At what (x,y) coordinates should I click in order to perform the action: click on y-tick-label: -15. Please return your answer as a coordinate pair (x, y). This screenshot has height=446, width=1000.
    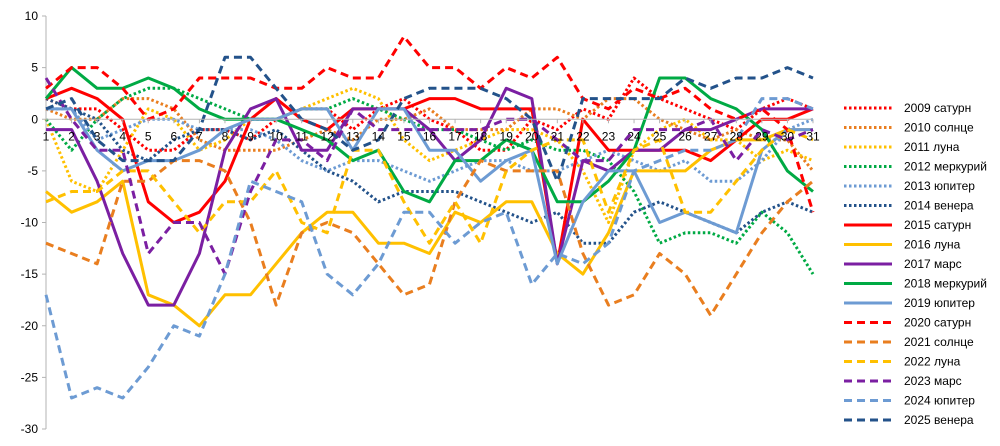
    Looking at the image, I should click on (30, 274).